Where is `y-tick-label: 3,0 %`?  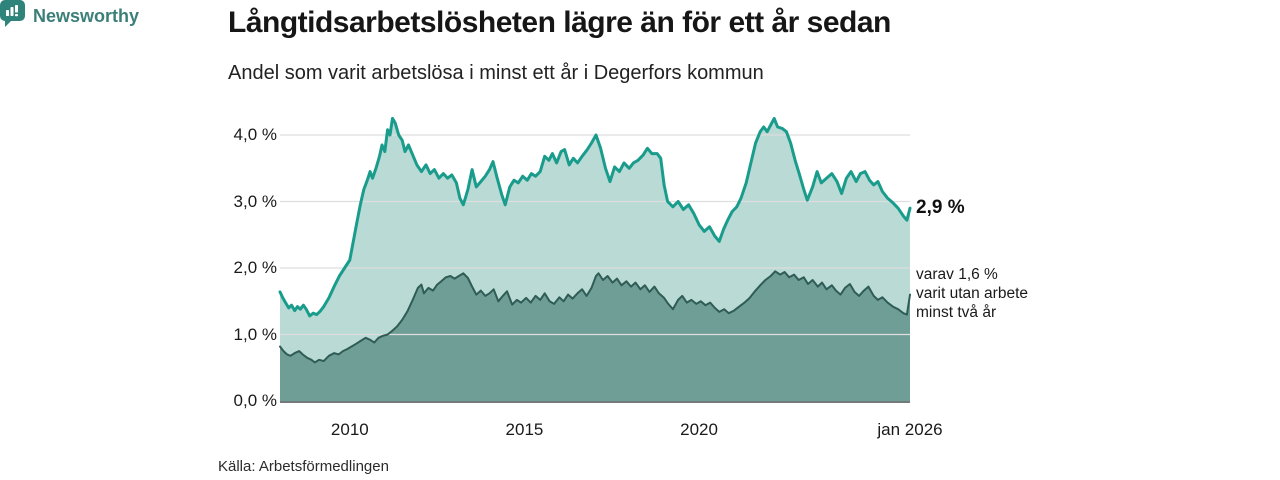 y-tick-label: 3,0 % is located at coordinates (255, 201).